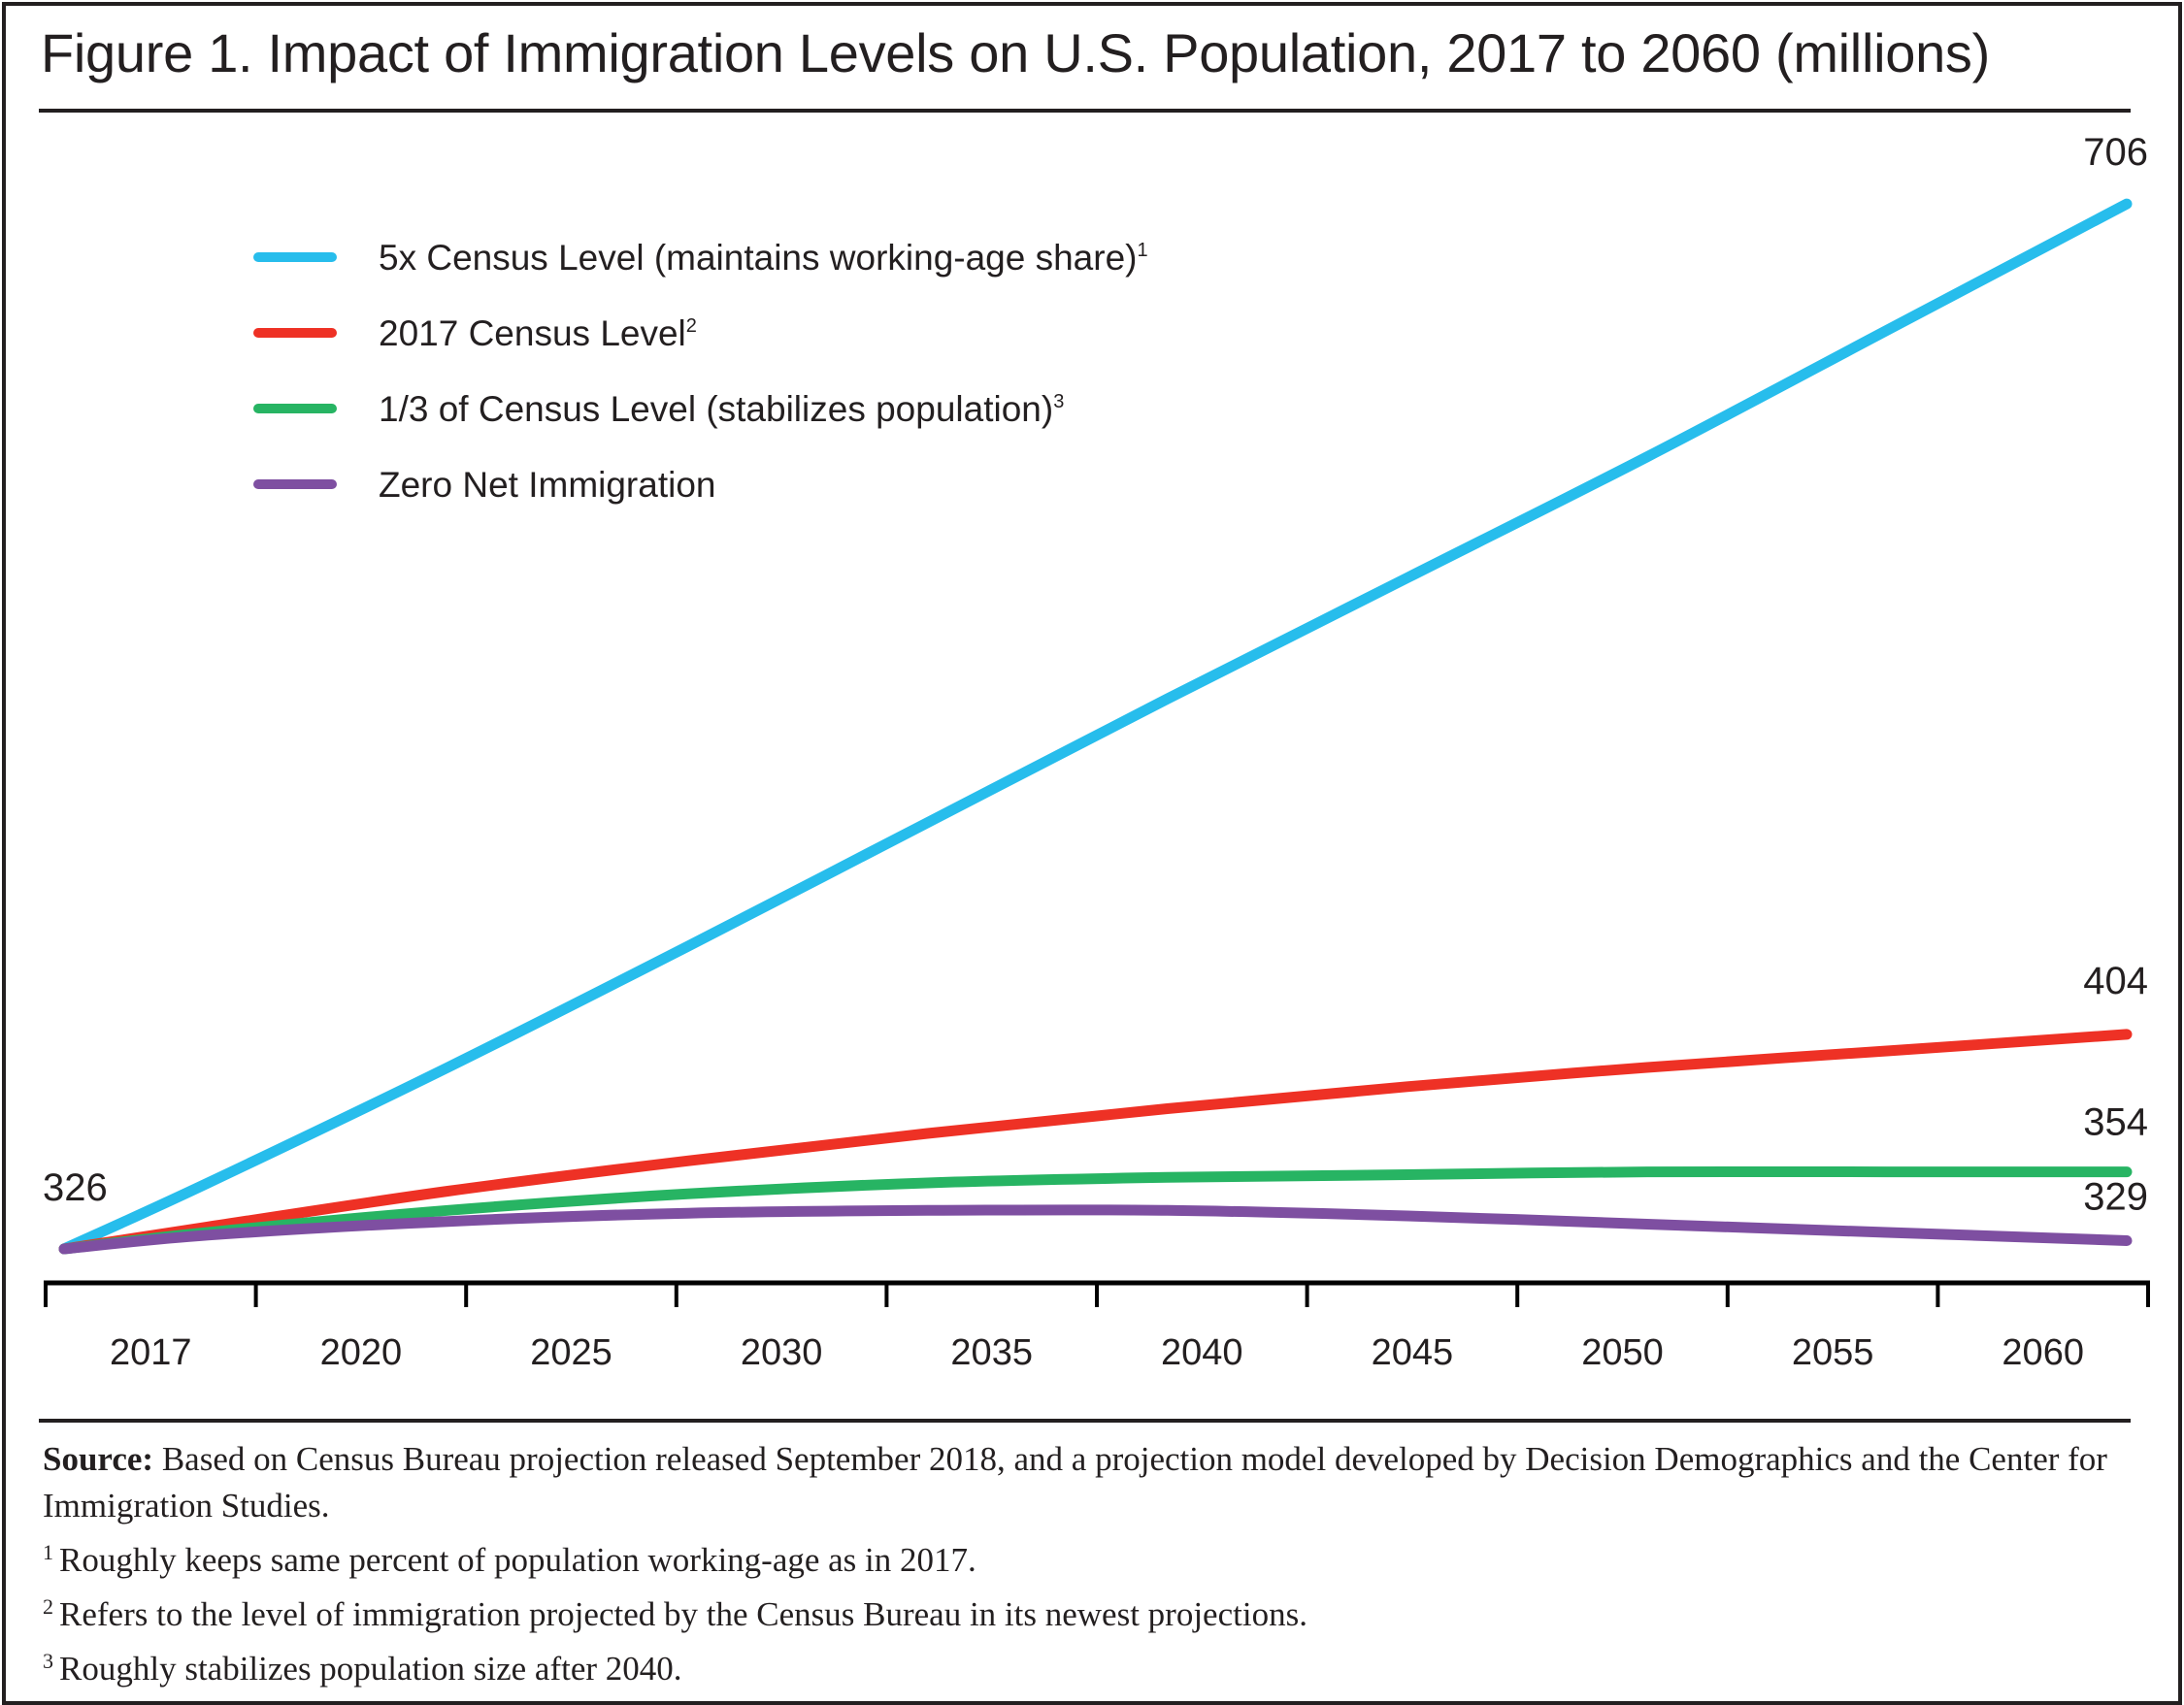 This screenshot has width=2184, height=1705. What do you see at coordinates (2115, 1196) in the screenshot?
I see `end-value-label-4: 329` at bounding box center [2115, 1196].